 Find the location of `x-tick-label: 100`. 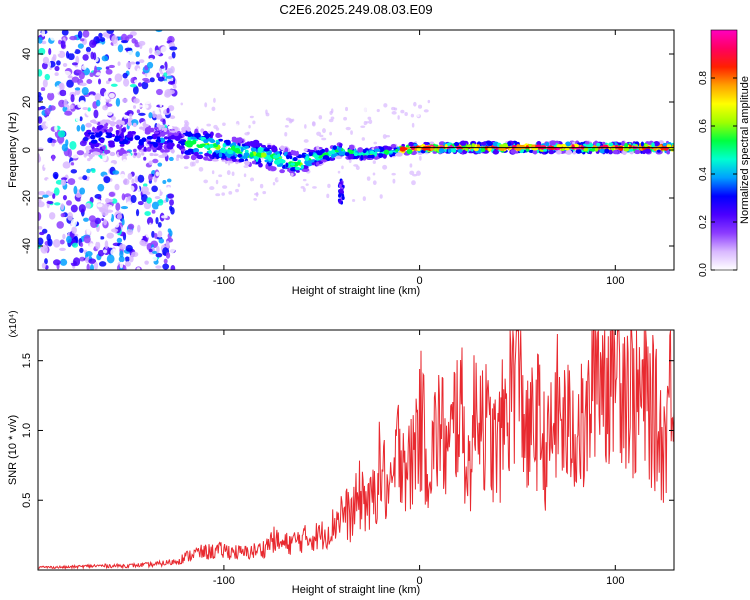

x-tick-label: 100 is located at coordinates (615, 281).